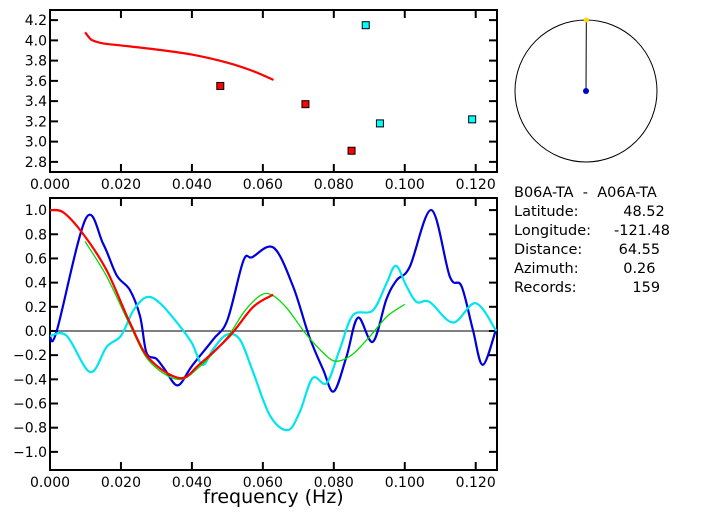  I want to click on info-value: 159, so click(637, 288).